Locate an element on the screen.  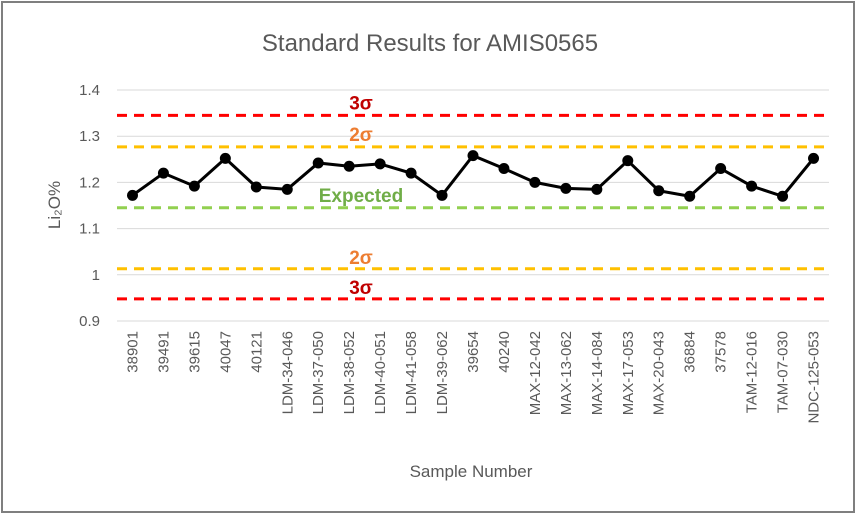
x-tick-label: MAX-12-042 is located at coordinates (535, 373).